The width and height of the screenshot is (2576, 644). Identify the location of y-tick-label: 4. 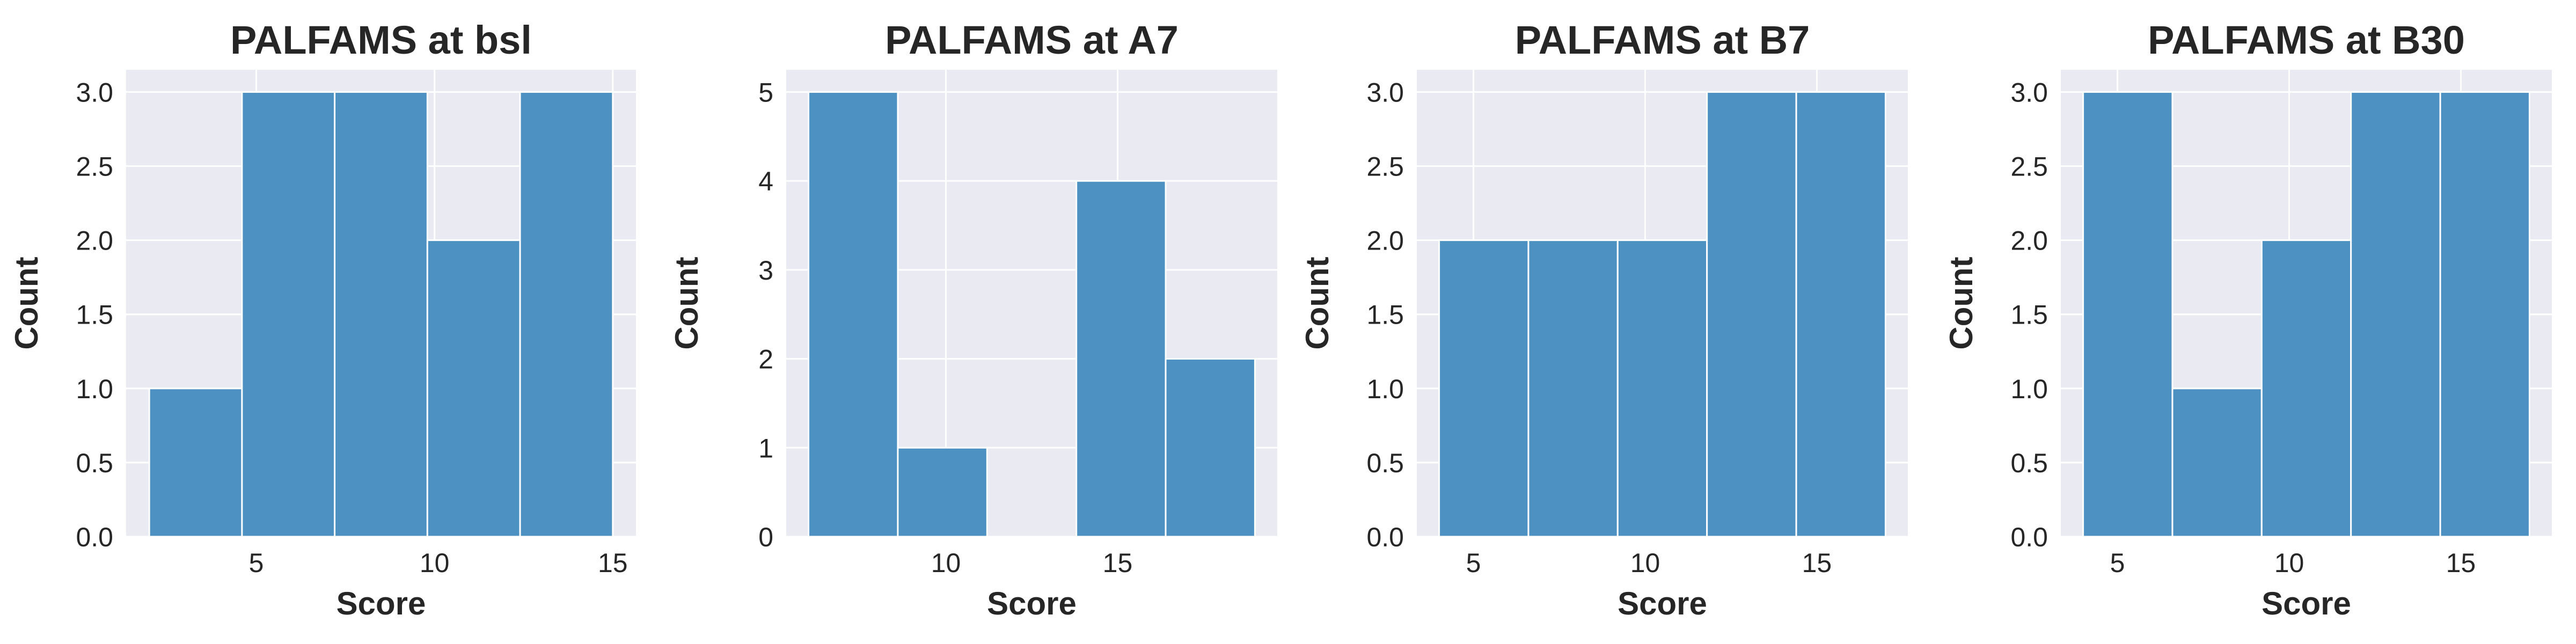
(765, 181).